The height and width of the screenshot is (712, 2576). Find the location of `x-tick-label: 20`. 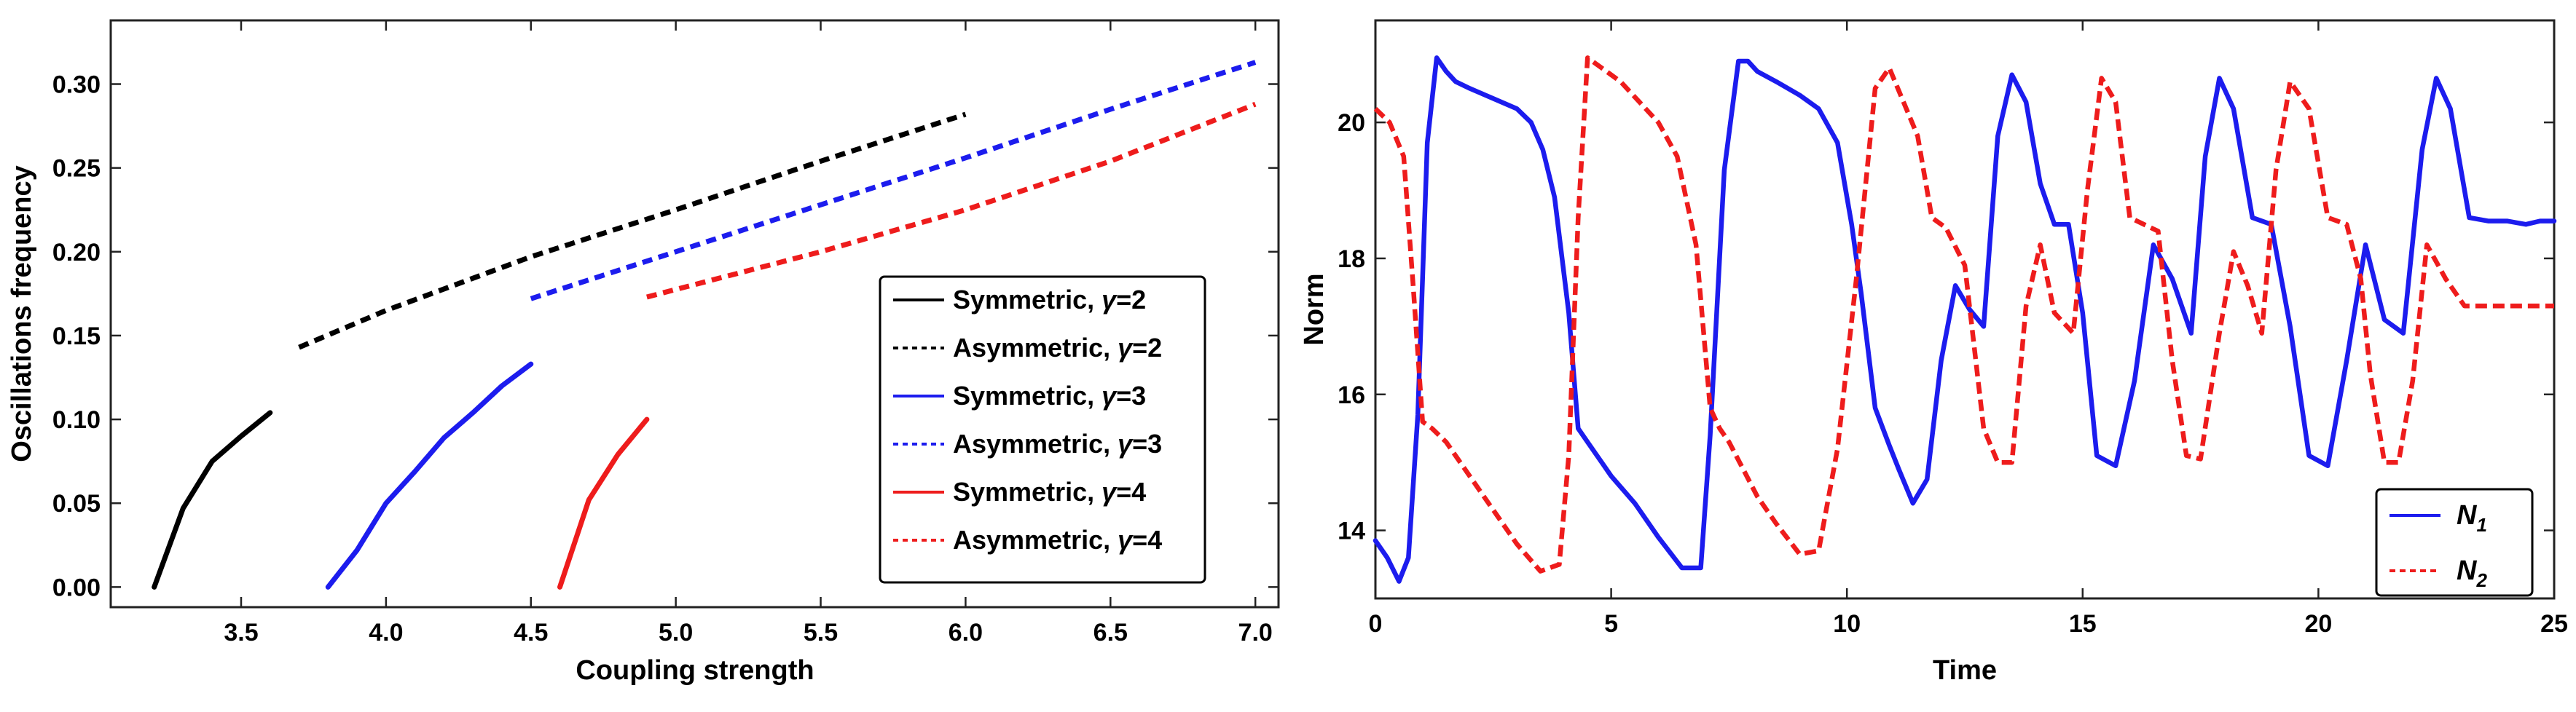

x-tick-label: 20 is located at coordinates (2318, 624).